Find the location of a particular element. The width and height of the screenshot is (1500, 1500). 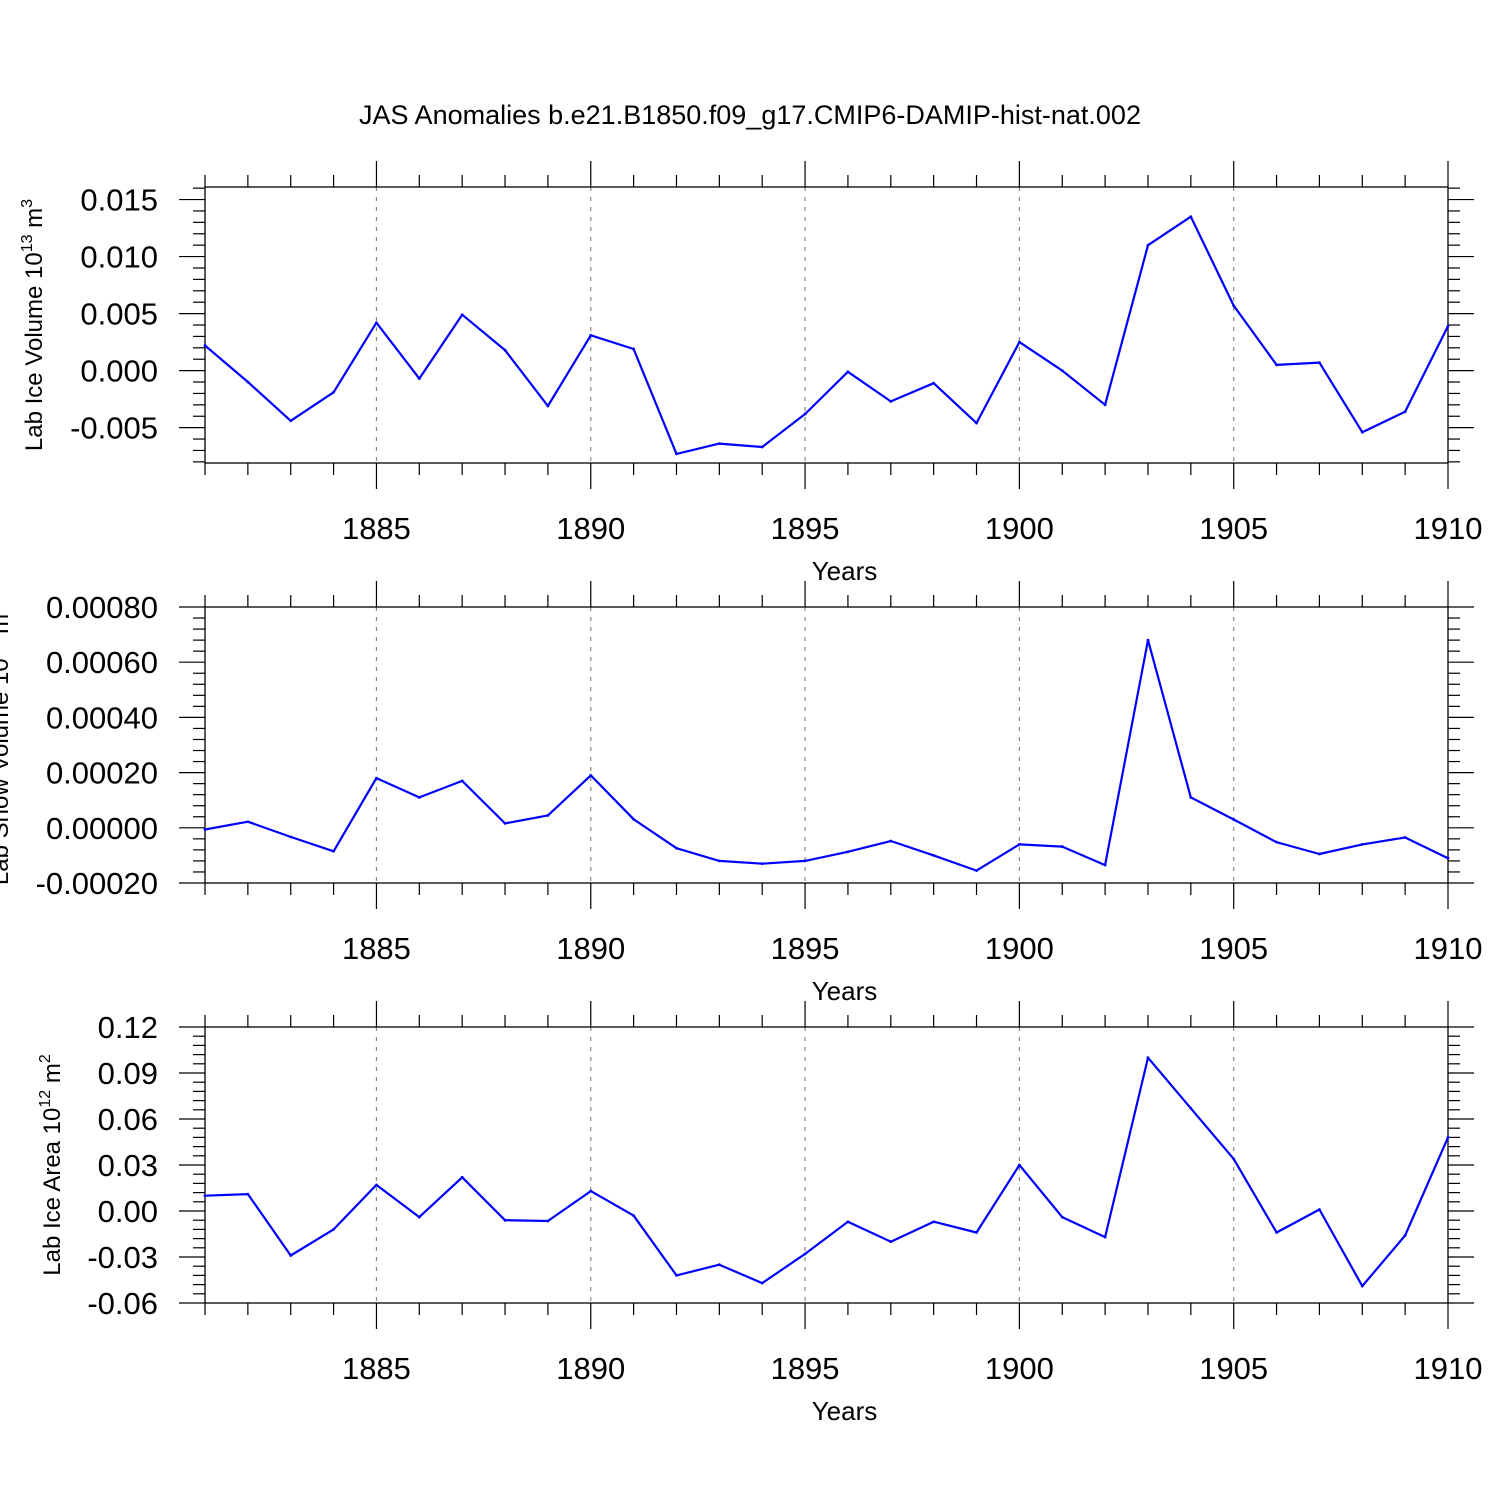

y-axis-label-text: Lab Ice Volume 10 is located at coordinates (34, 351).